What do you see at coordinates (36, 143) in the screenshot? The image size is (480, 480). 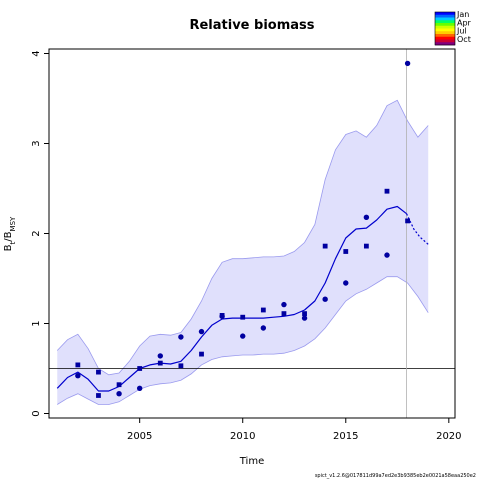 I see `y-tick-label: 3` at bounding box center [36, 143].